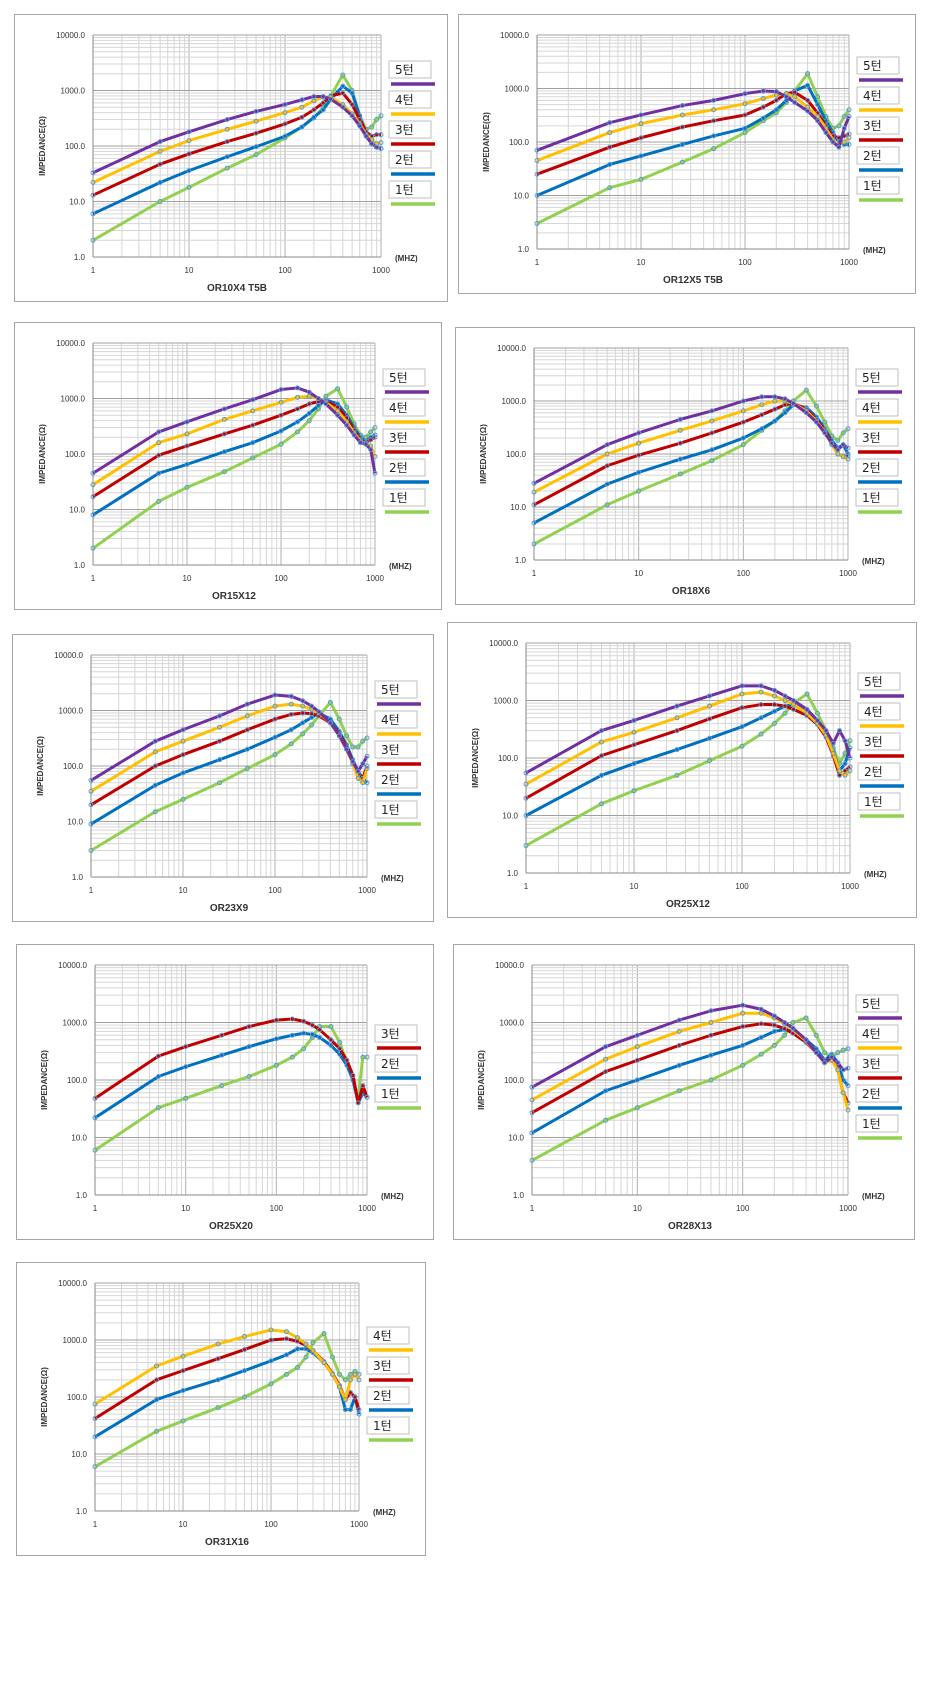 This screenshot has width=940, height=1706. Describe the element at coordinates (75, 1023) in the screenshot. I see `y-tick-label: 1000.0` at that location.